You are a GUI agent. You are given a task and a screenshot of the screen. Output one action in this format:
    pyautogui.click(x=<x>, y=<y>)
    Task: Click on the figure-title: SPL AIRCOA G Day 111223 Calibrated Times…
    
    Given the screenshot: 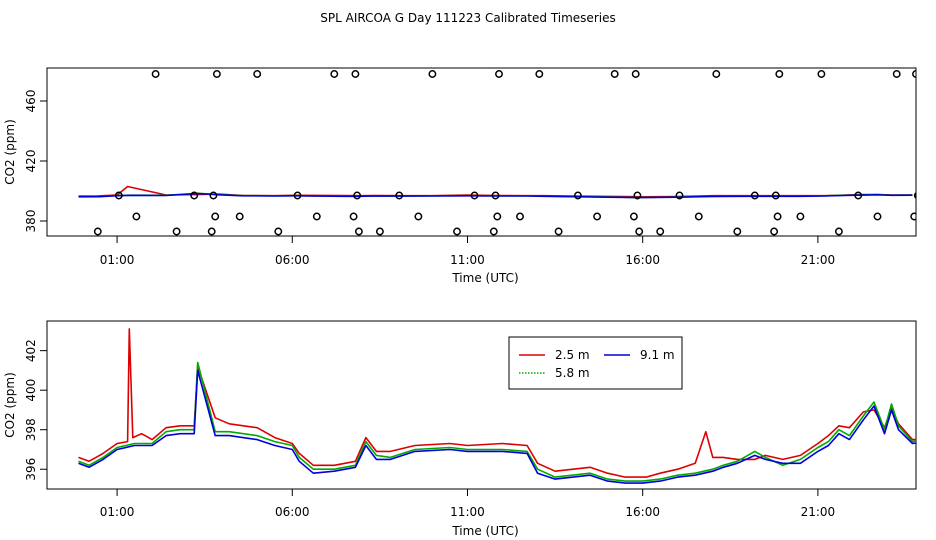 What is the action you would take?
    pyautogui.click(x=467, y=18)
    